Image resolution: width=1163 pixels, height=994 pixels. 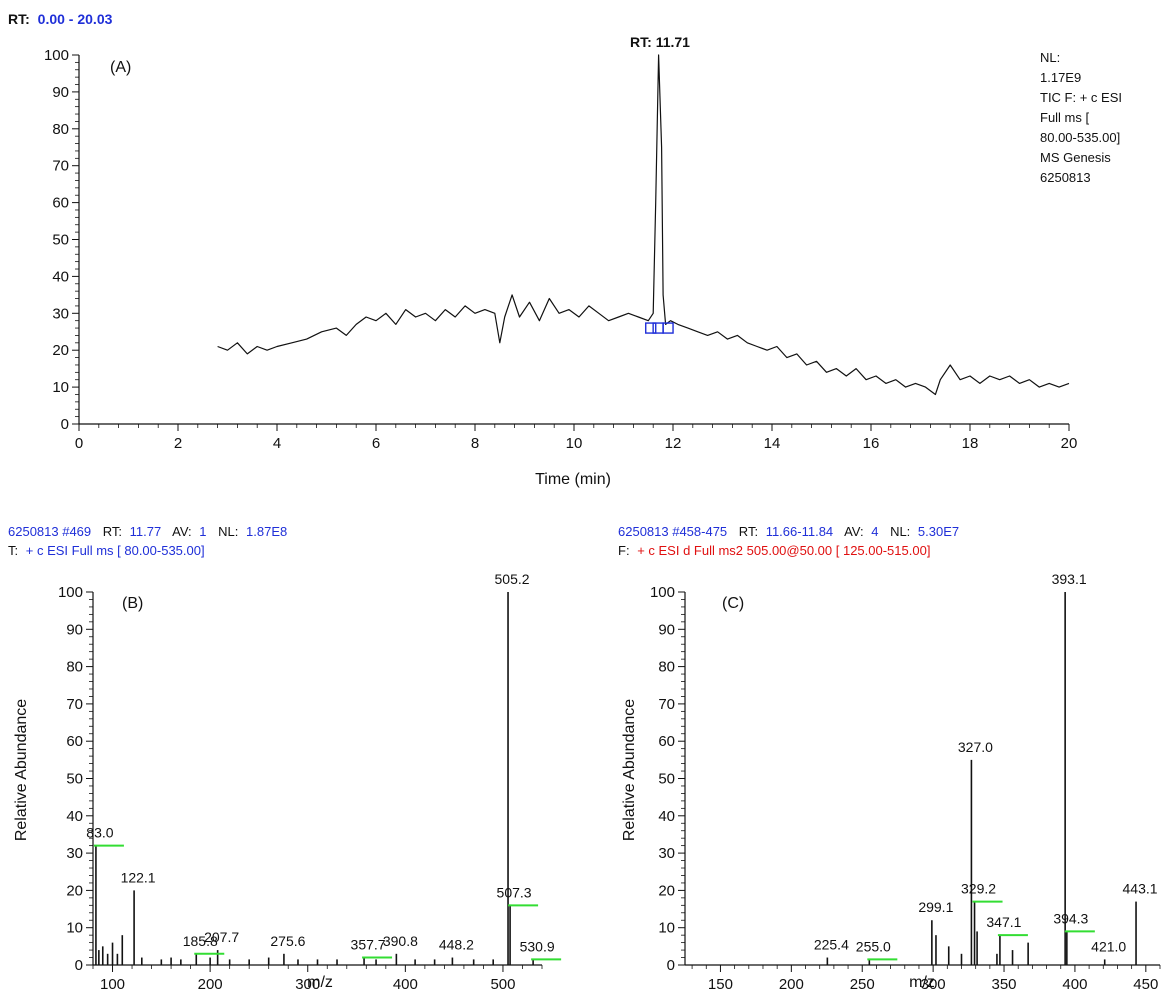 I want to click on panel-c-x-tick-label: 300, so click(x=933, y=984).